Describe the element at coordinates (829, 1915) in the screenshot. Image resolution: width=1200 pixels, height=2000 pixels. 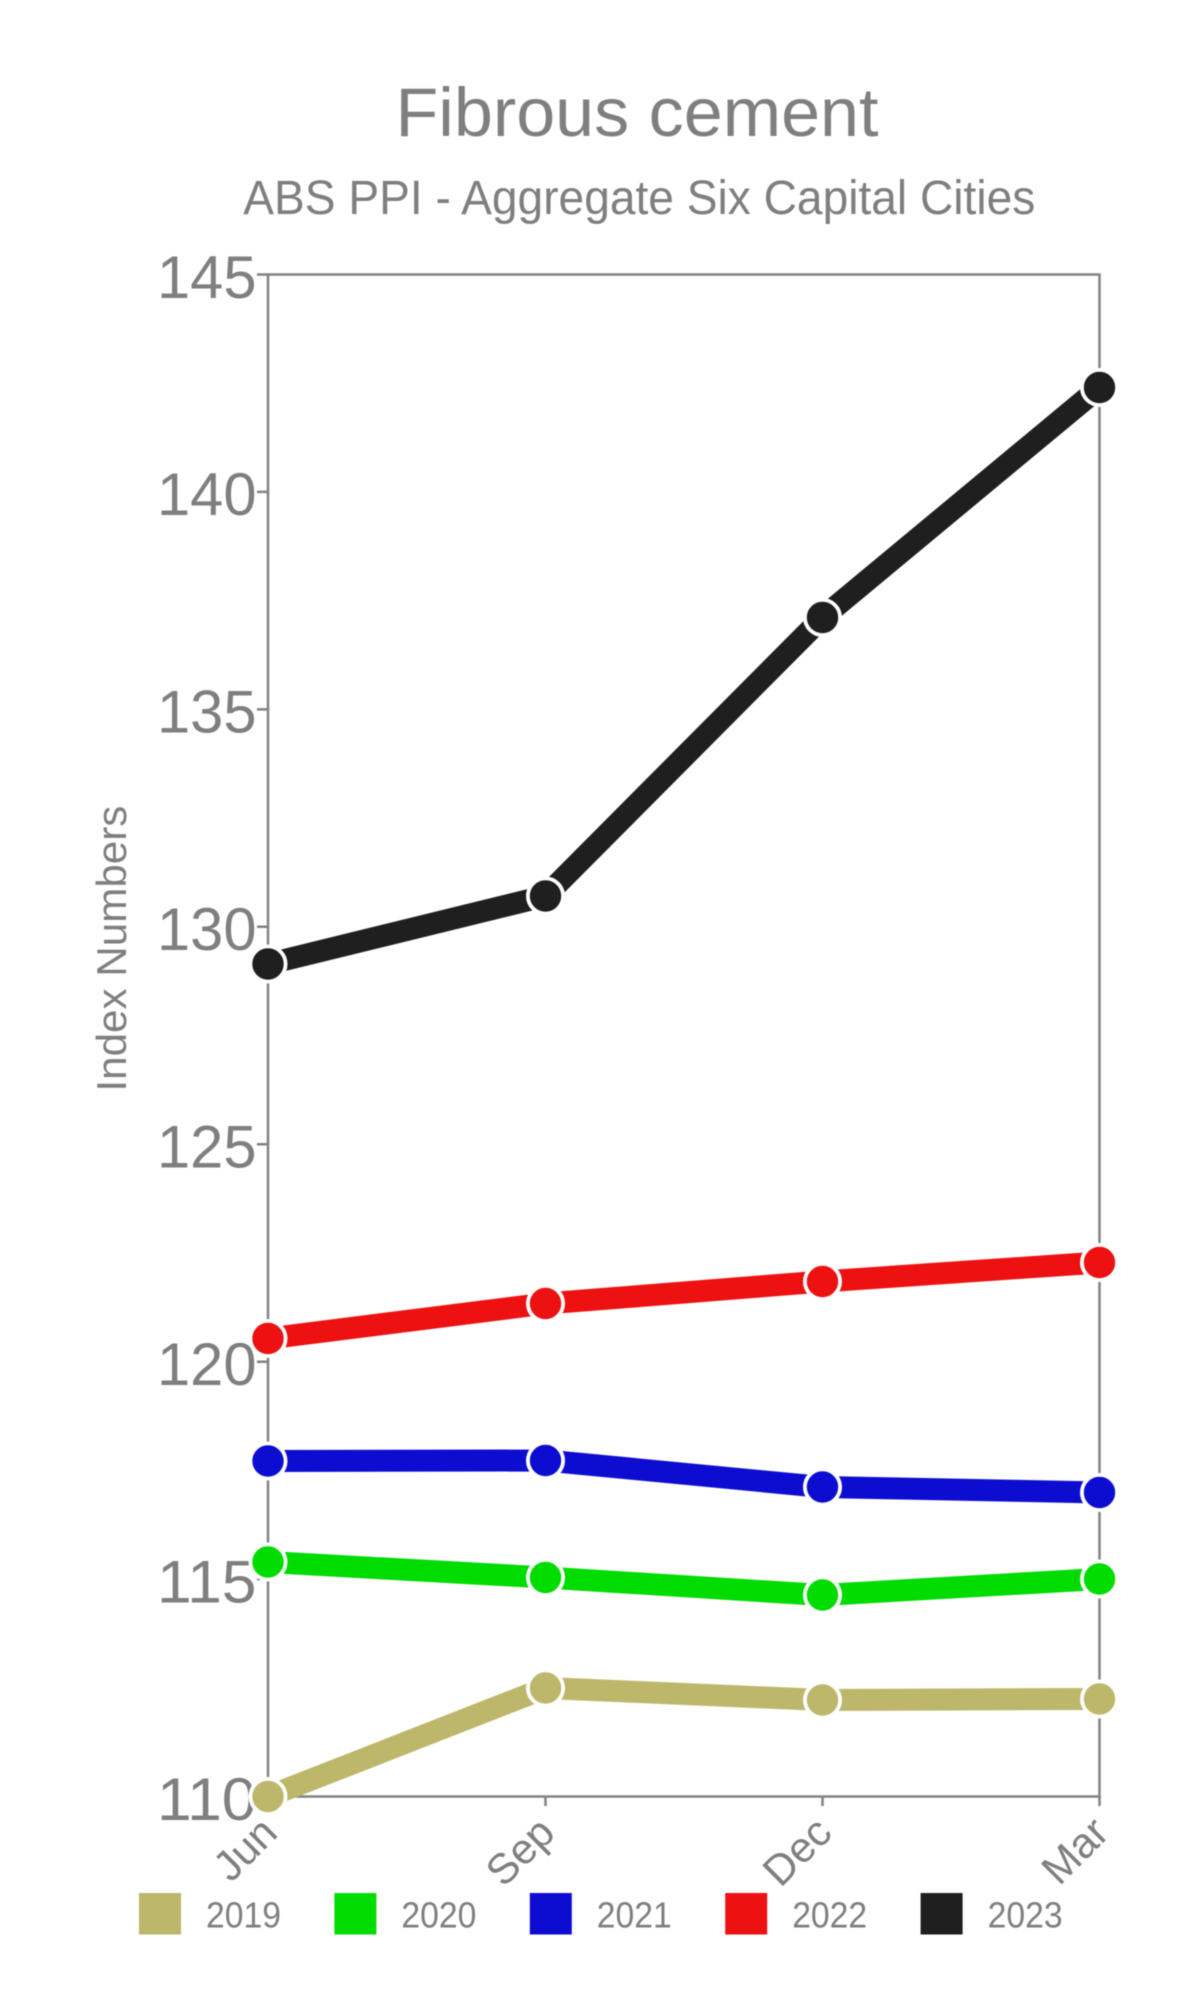
I see `svg-text: 2022` at that location.